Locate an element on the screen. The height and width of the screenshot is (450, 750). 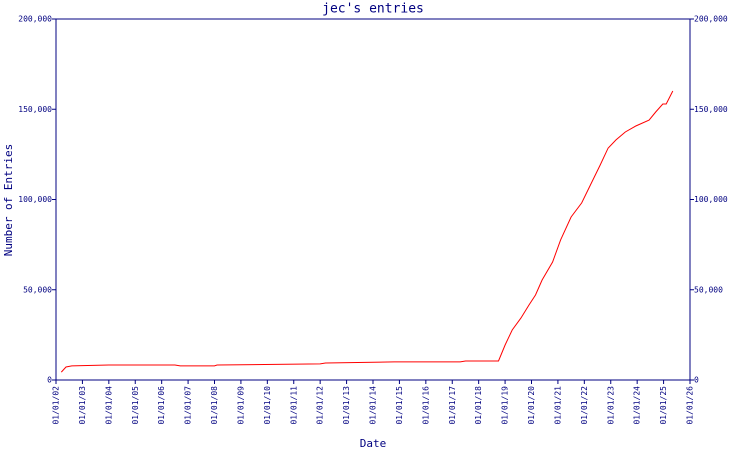
y2-tick-label: 150,000 is located at coordinates (711, 109).